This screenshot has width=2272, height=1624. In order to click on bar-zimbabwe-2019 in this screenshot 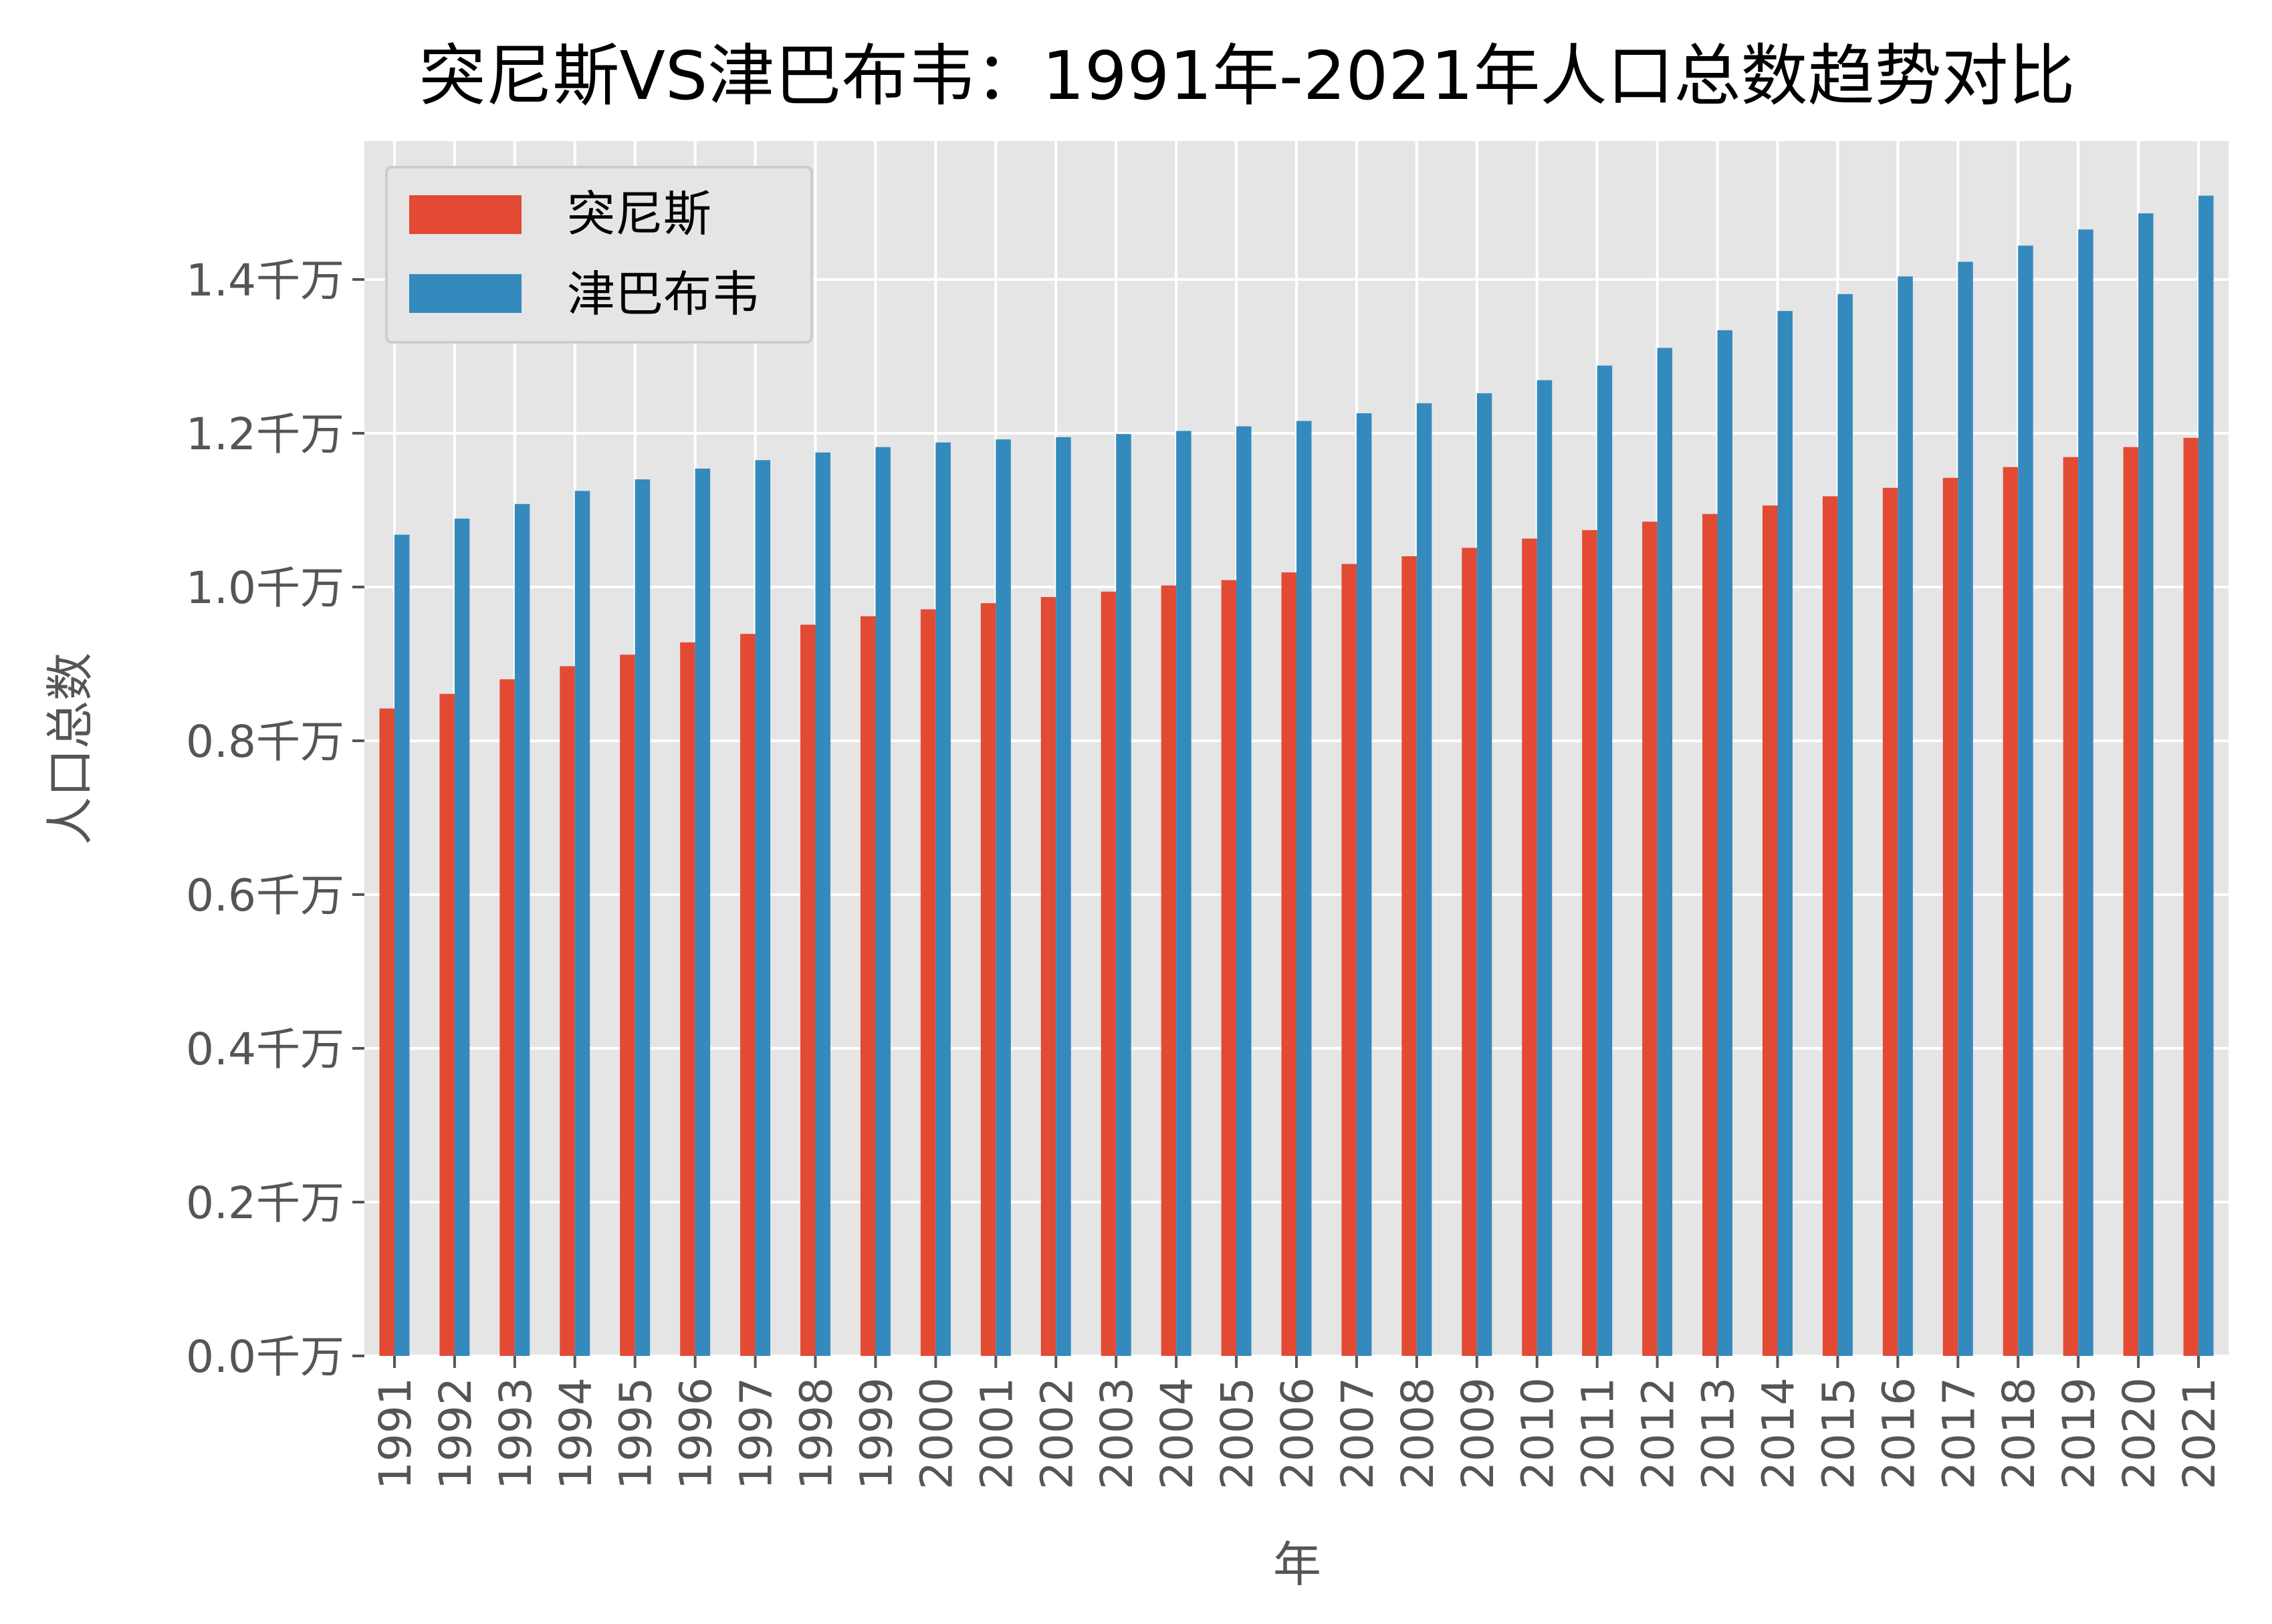, I will do `click(2085, 792)`.